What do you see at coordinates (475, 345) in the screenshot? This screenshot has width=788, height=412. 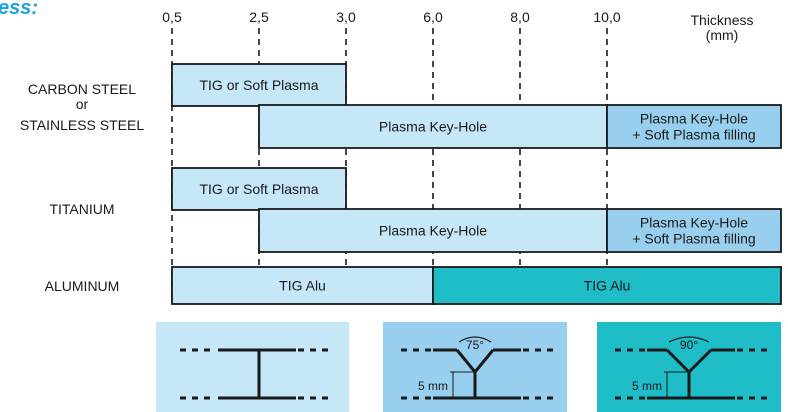 I see `angle-label: 75°` at bounding box center [475, 345].